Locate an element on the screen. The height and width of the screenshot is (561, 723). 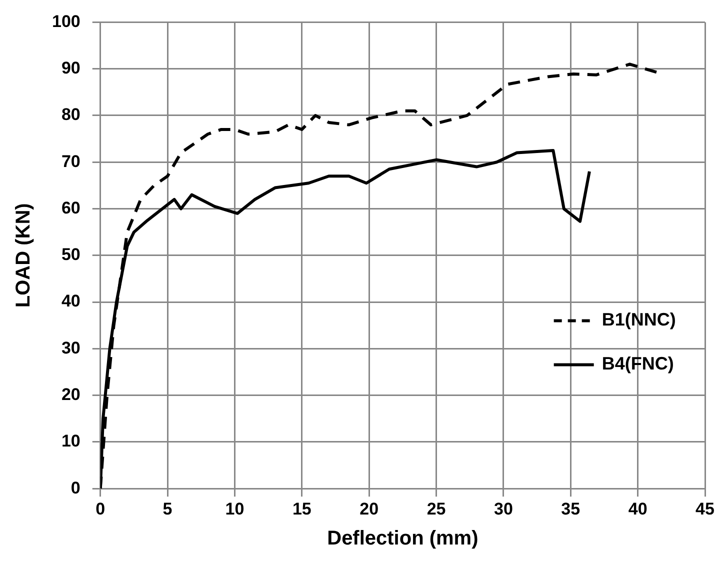
x-tick-label: 45 is located at coordinates (705, 508).